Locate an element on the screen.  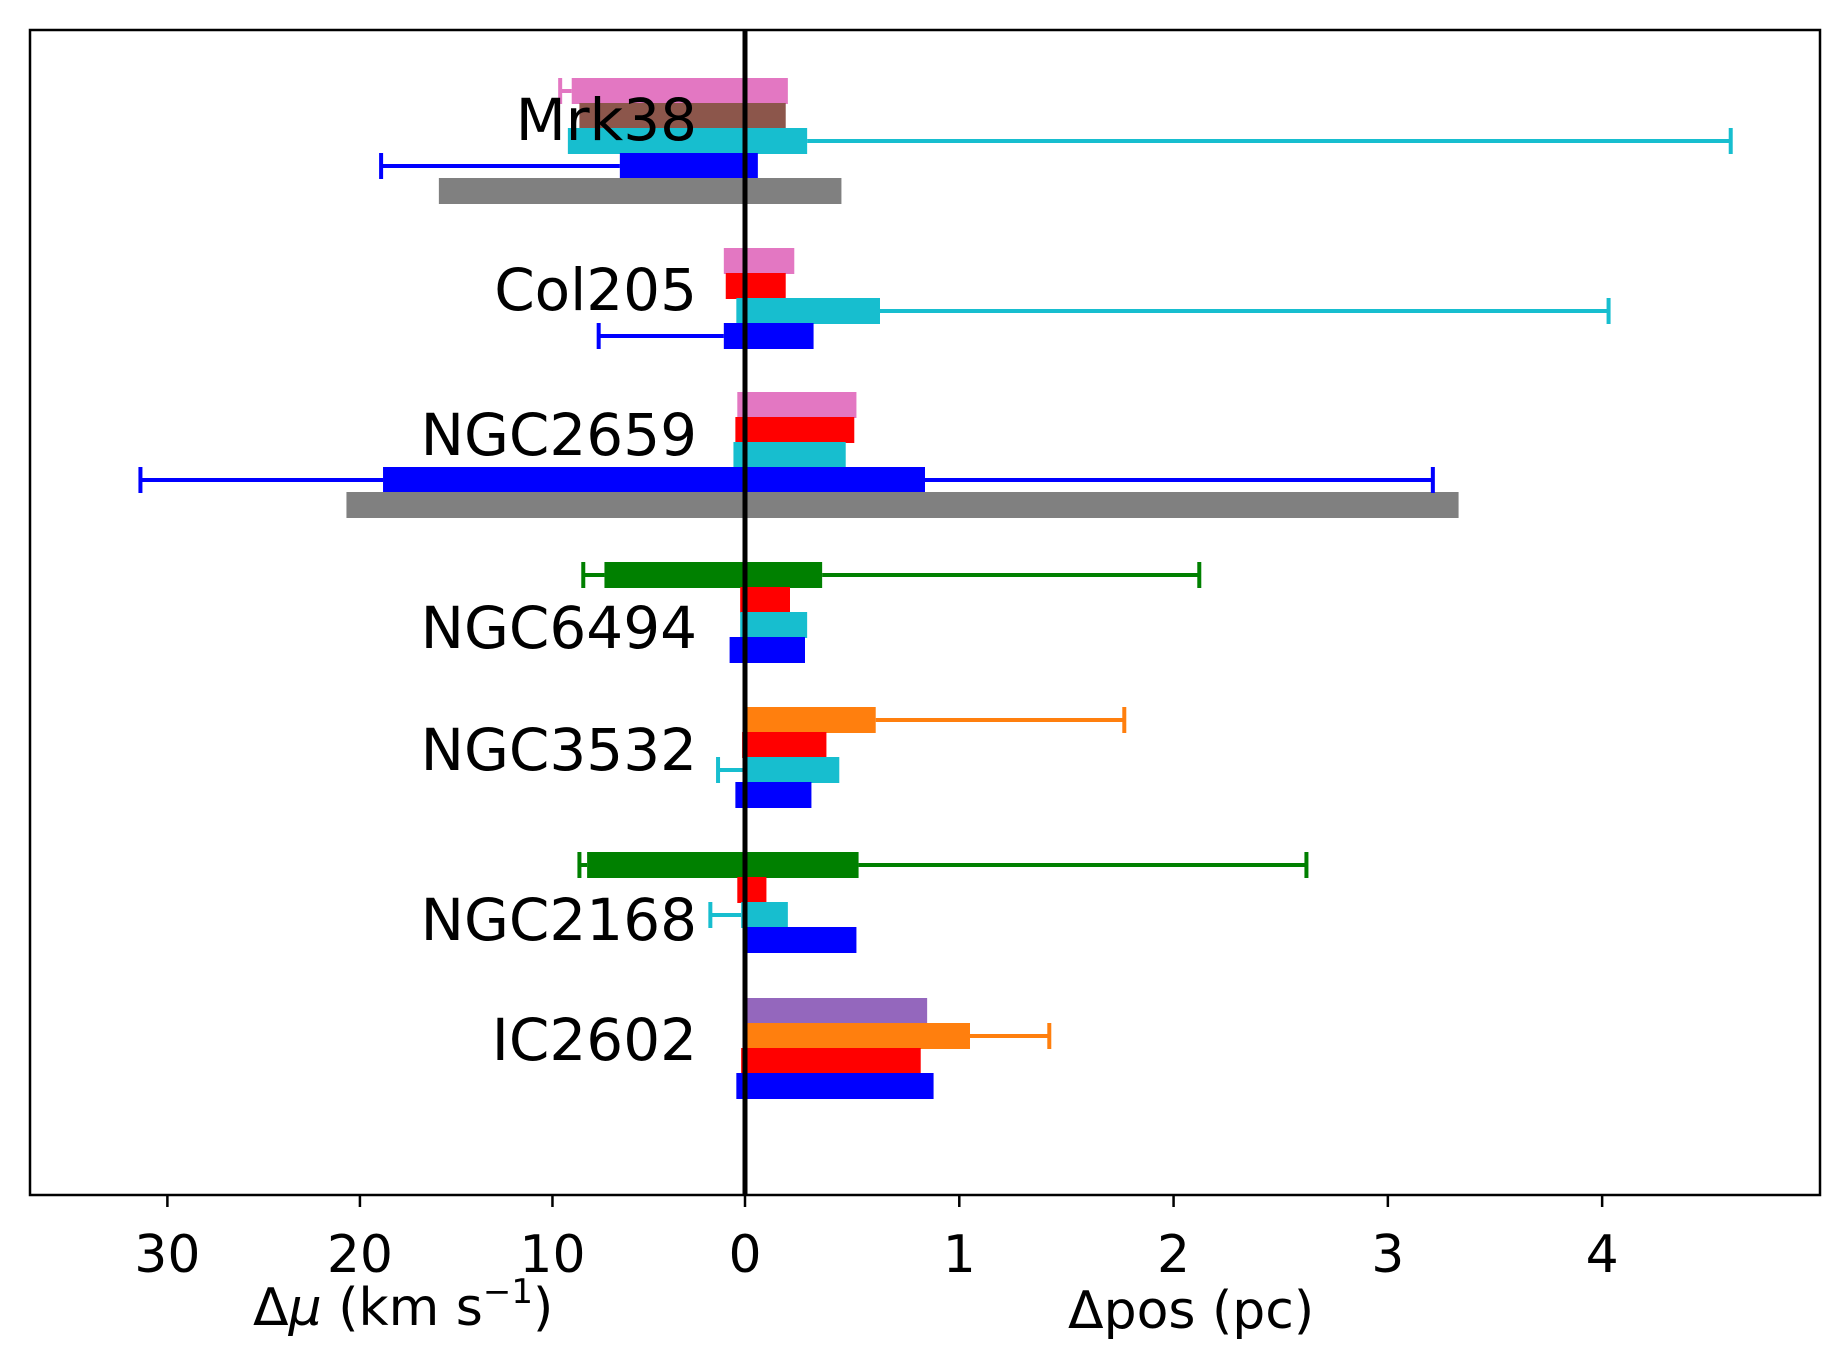
bar-ngc6494-green is located at coordinates (713, 575).